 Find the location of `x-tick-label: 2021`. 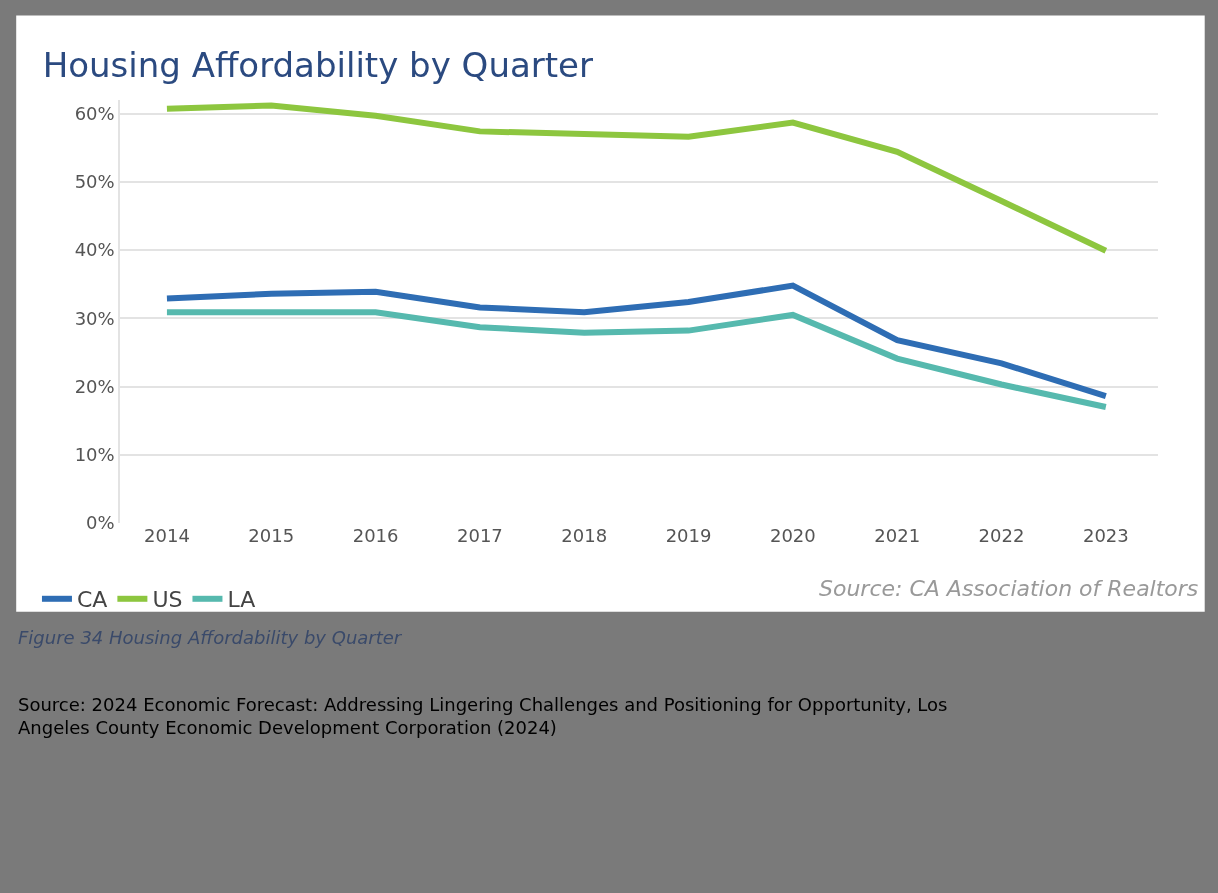

x-tick-label: 2021 is located at coordinates (897, 535).